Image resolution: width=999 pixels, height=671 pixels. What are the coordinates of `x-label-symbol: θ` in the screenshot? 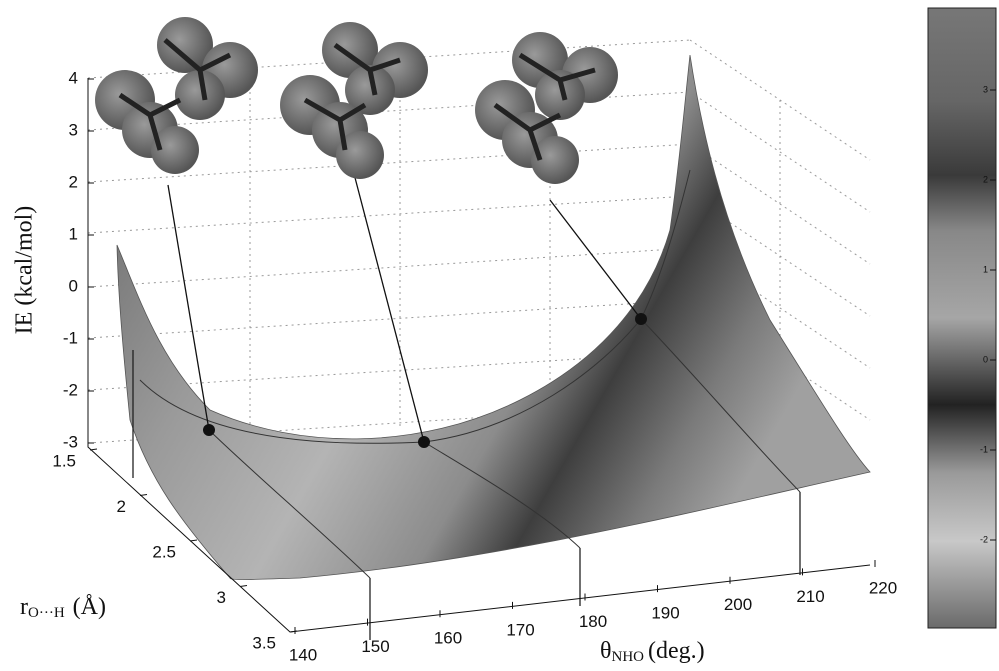 It's located at (606, 651).